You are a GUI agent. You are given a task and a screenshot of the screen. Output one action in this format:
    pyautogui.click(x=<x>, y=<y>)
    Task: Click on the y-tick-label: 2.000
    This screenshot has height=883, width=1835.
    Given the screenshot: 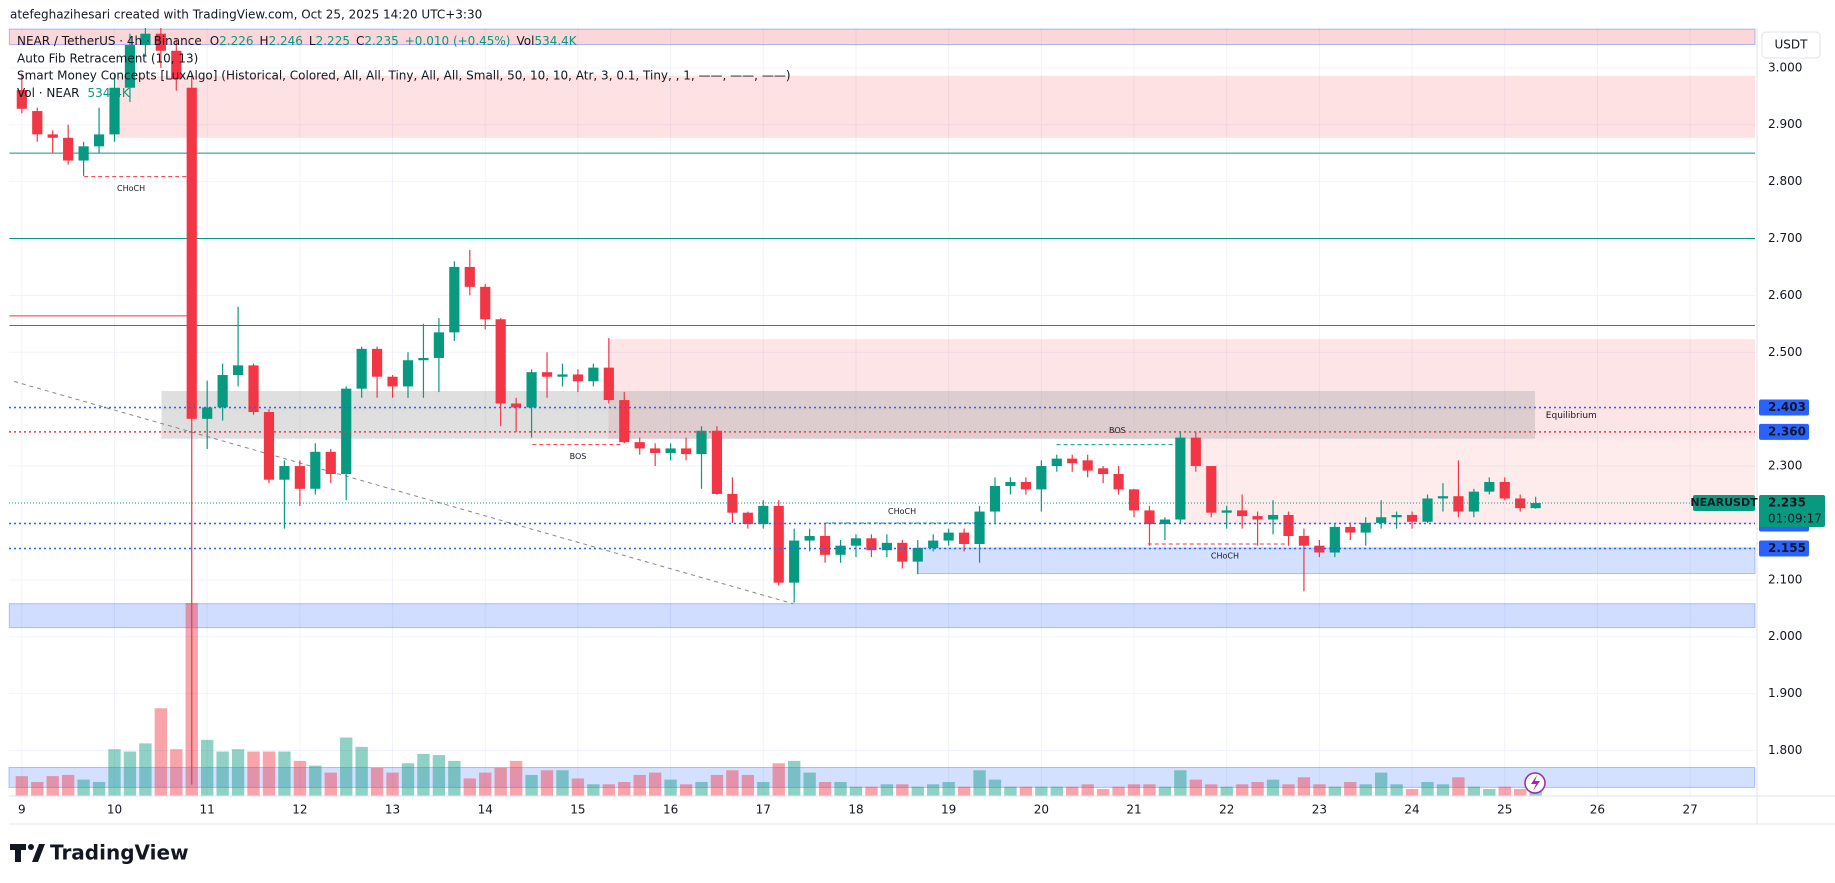 What is the action you would take?
    pyautogui.click(x=1785, y=636)
    